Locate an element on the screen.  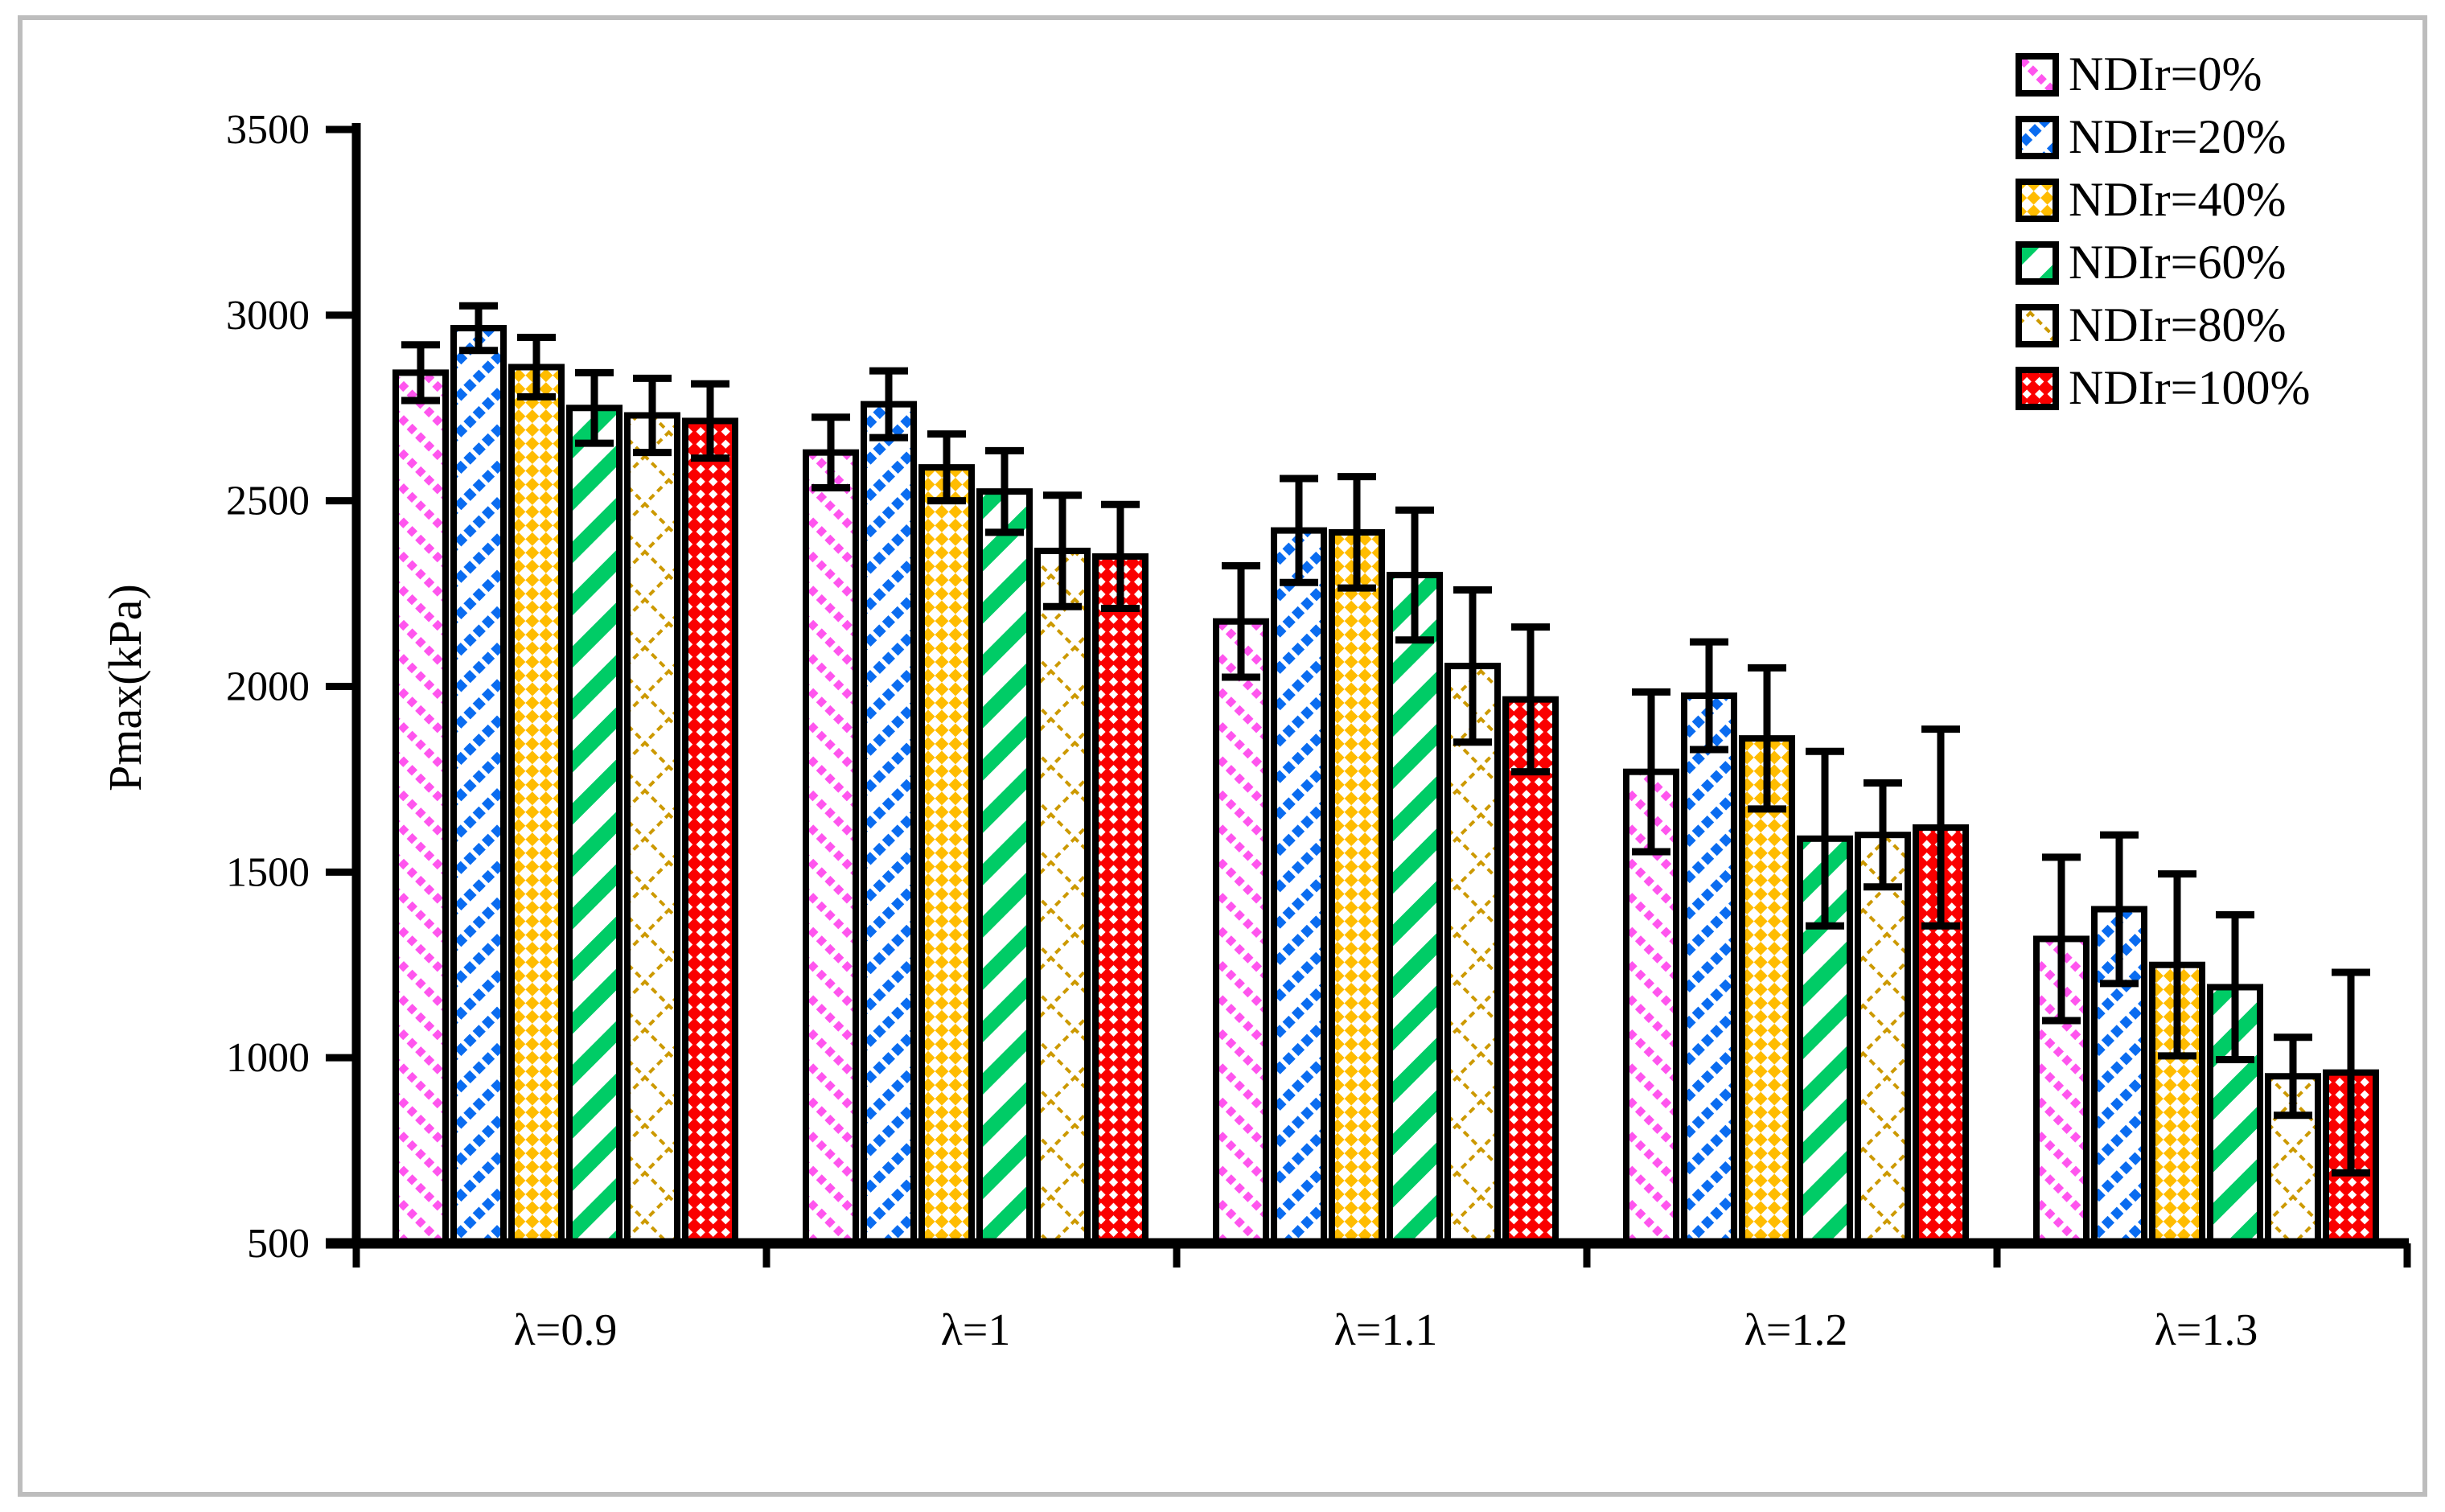
y-tick-label: 3000 is located at coordinates (268, 316).